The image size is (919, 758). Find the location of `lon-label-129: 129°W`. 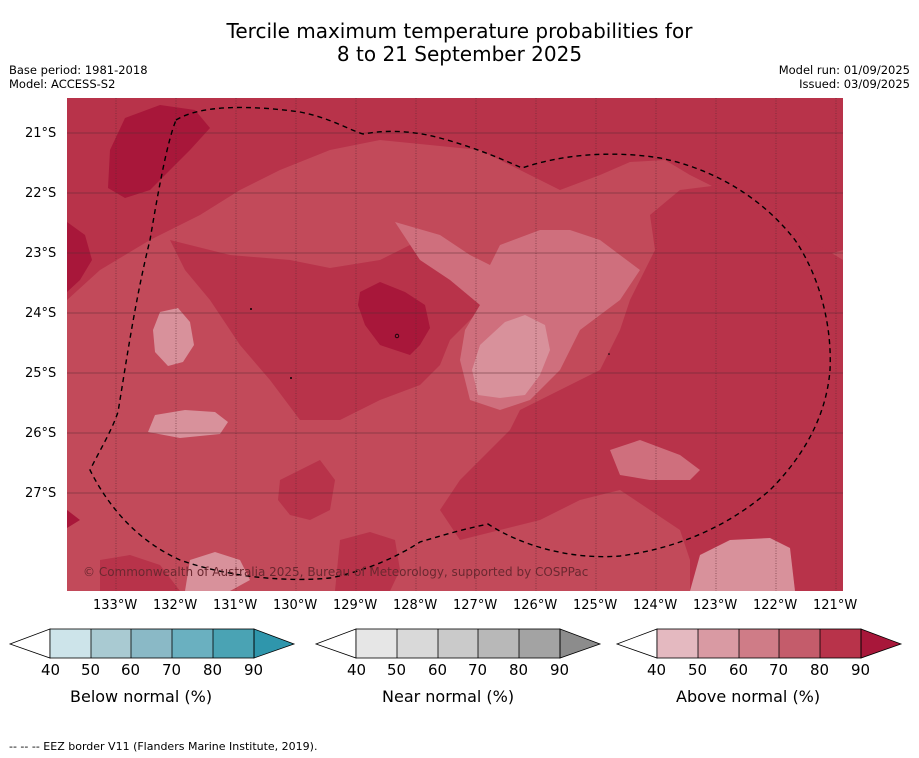

lon-label-129: 129°W is located at coordinates (355, 605).